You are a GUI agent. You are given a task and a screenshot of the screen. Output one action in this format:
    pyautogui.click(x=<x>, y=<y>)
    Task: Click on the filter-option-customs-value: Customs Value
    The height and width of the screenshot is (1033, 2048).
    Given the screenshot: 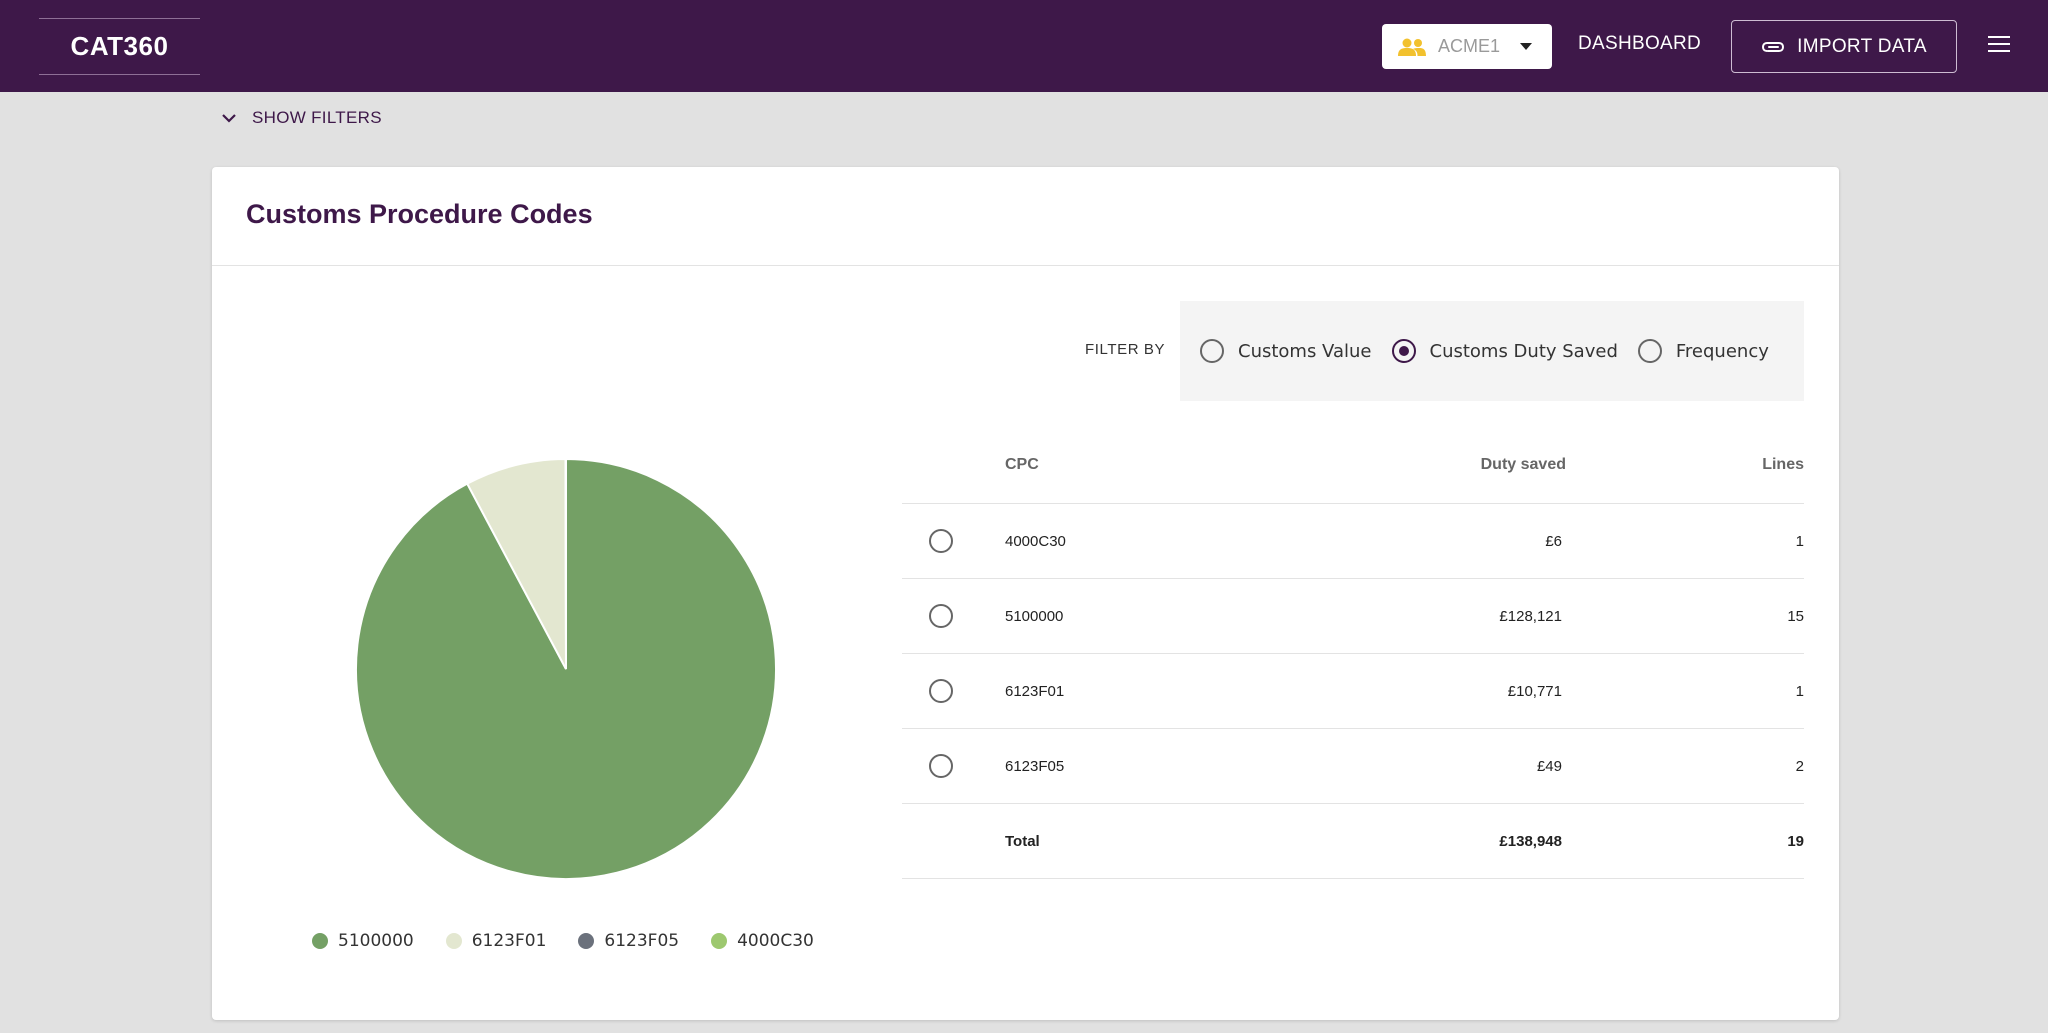 What is the action you would take?
    pyautogui.click(x=1286, y=351)
    